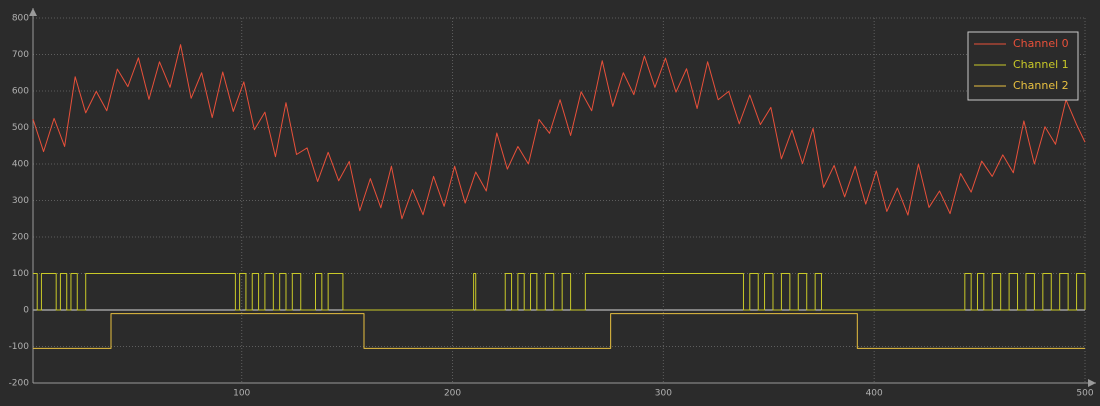 This screenshot has width=1100, height=406. What do you see at coordinates (20, 201) in the screenshot?
I see `y-tick-label: 300` at bounding box center [20, 201].